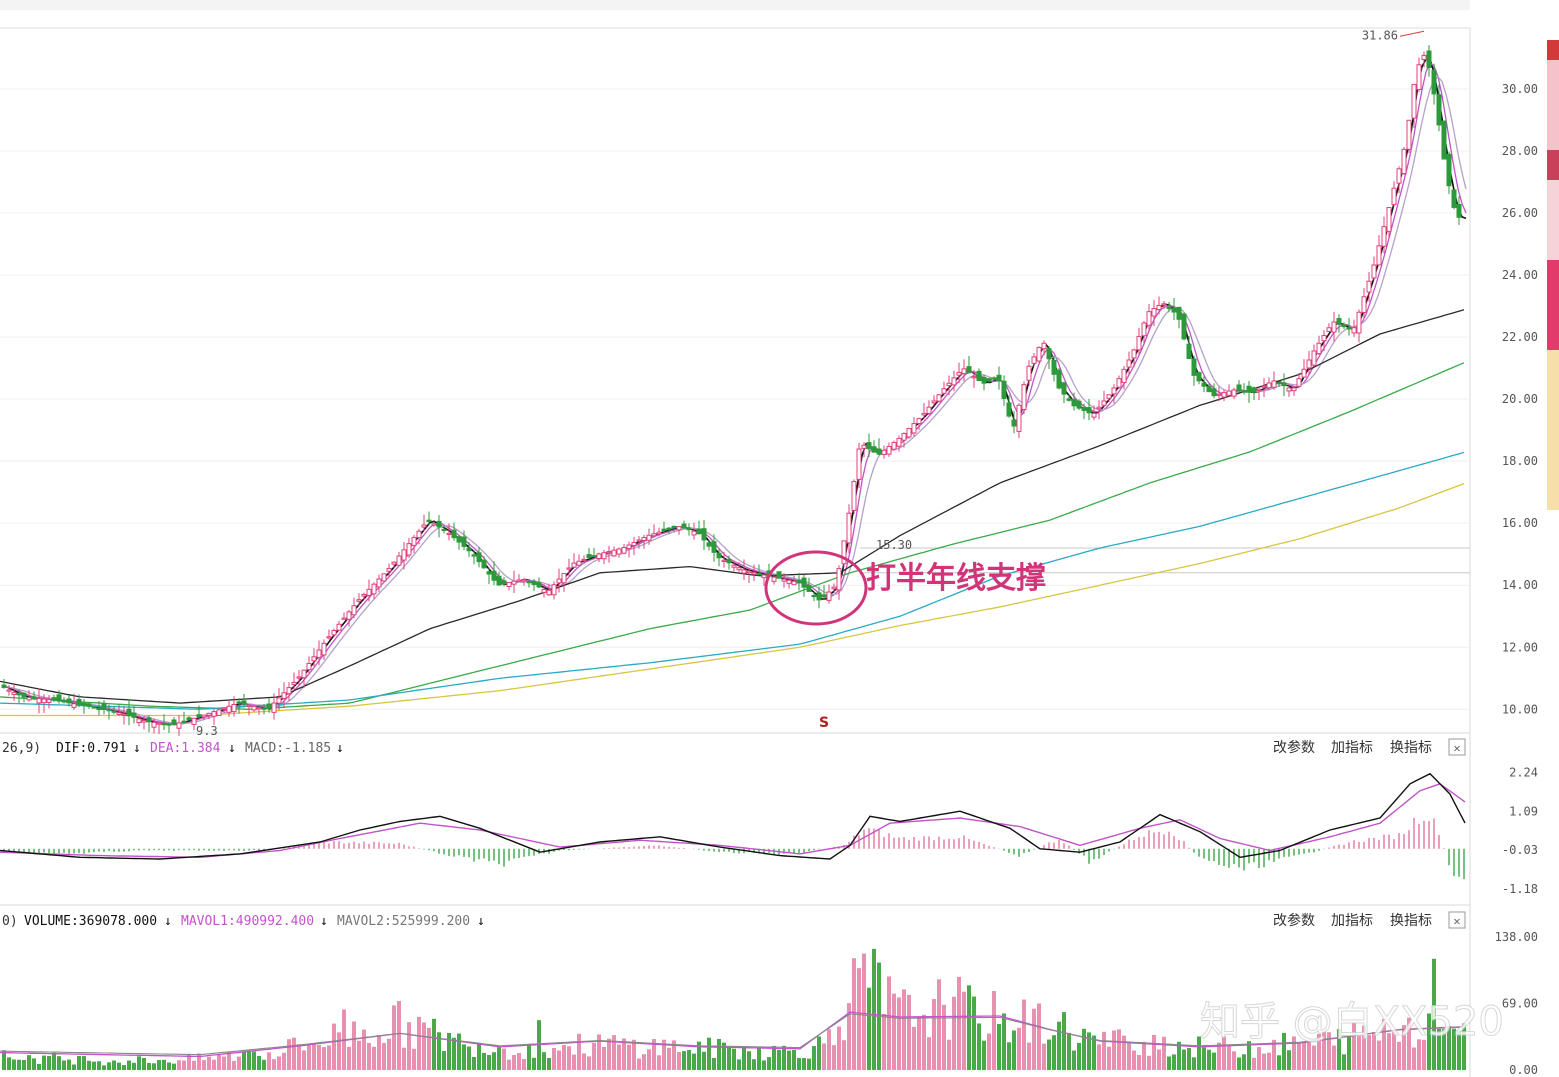 The image size is (1559, 1077). I want to click on macd-close-button, so click(1457, 747).